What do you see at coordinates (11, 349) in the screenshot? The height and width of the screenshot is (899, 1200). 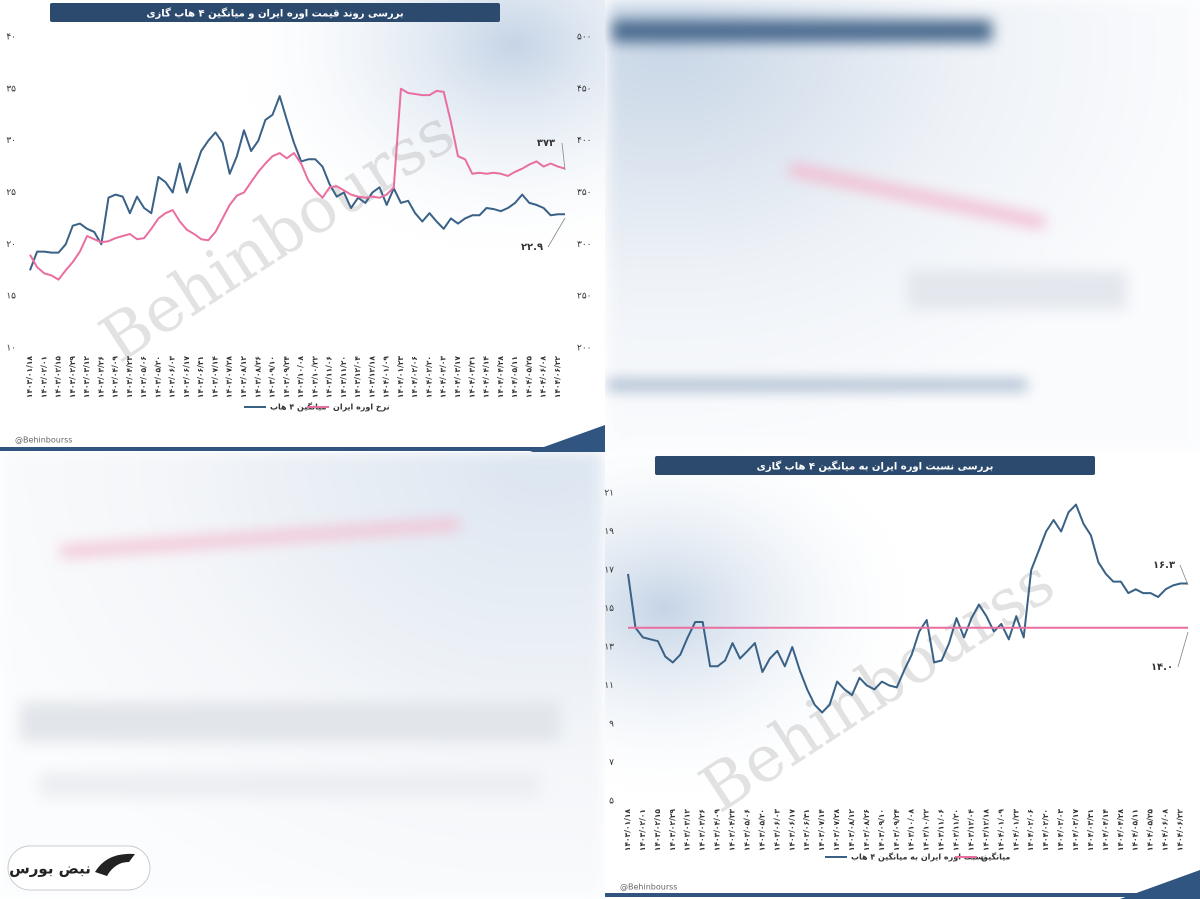 I see `y-tick-label: ۱۰` at bounding box center [11, 349].